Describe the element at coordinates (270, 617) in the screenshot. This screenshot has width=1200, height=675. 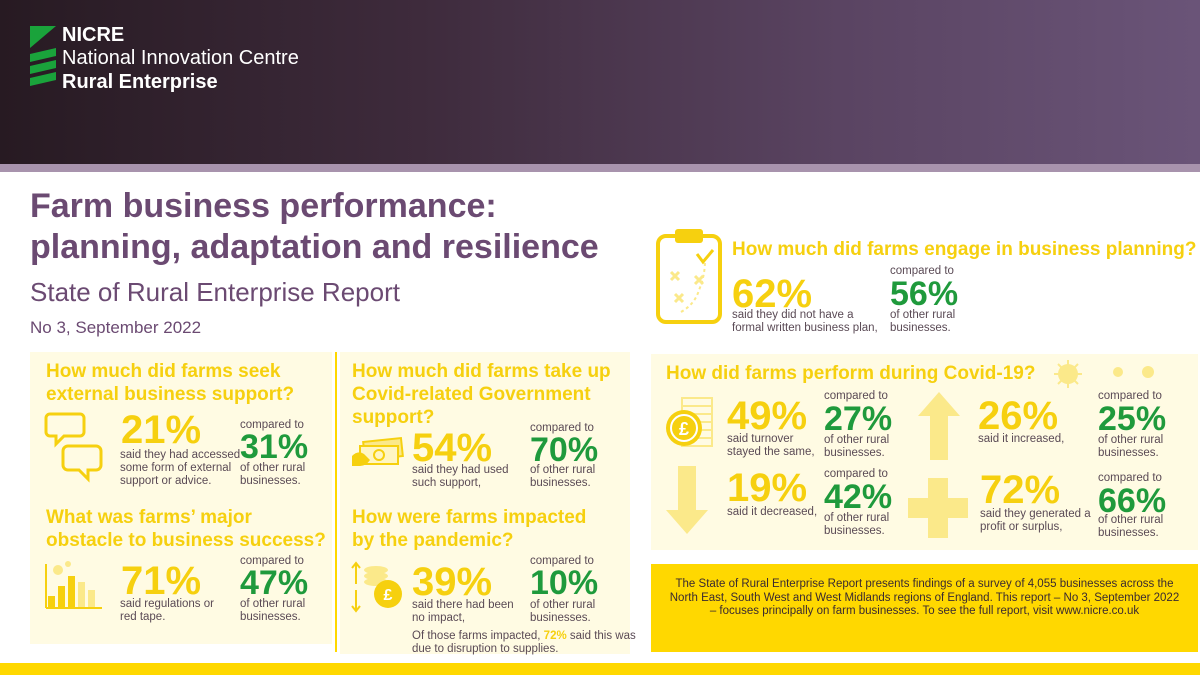
I see `obstacle-other-line2: businesses.` at that location.